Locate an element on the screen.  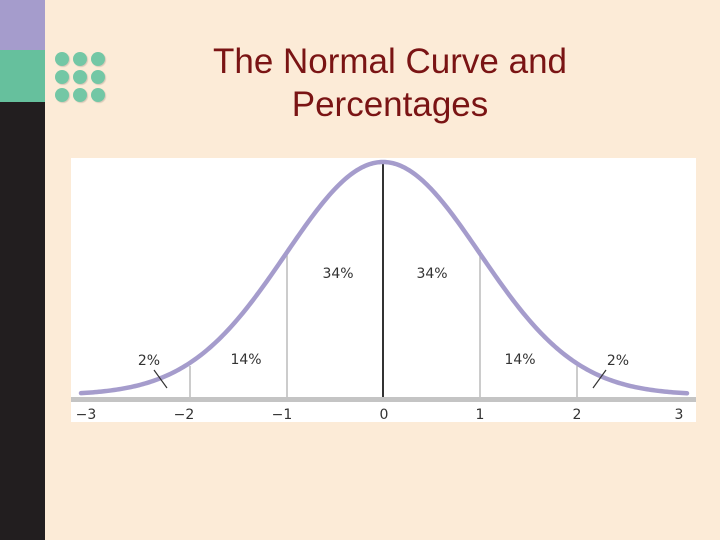
area-label-left-mid: 14% is located at coordinates (245, 360).